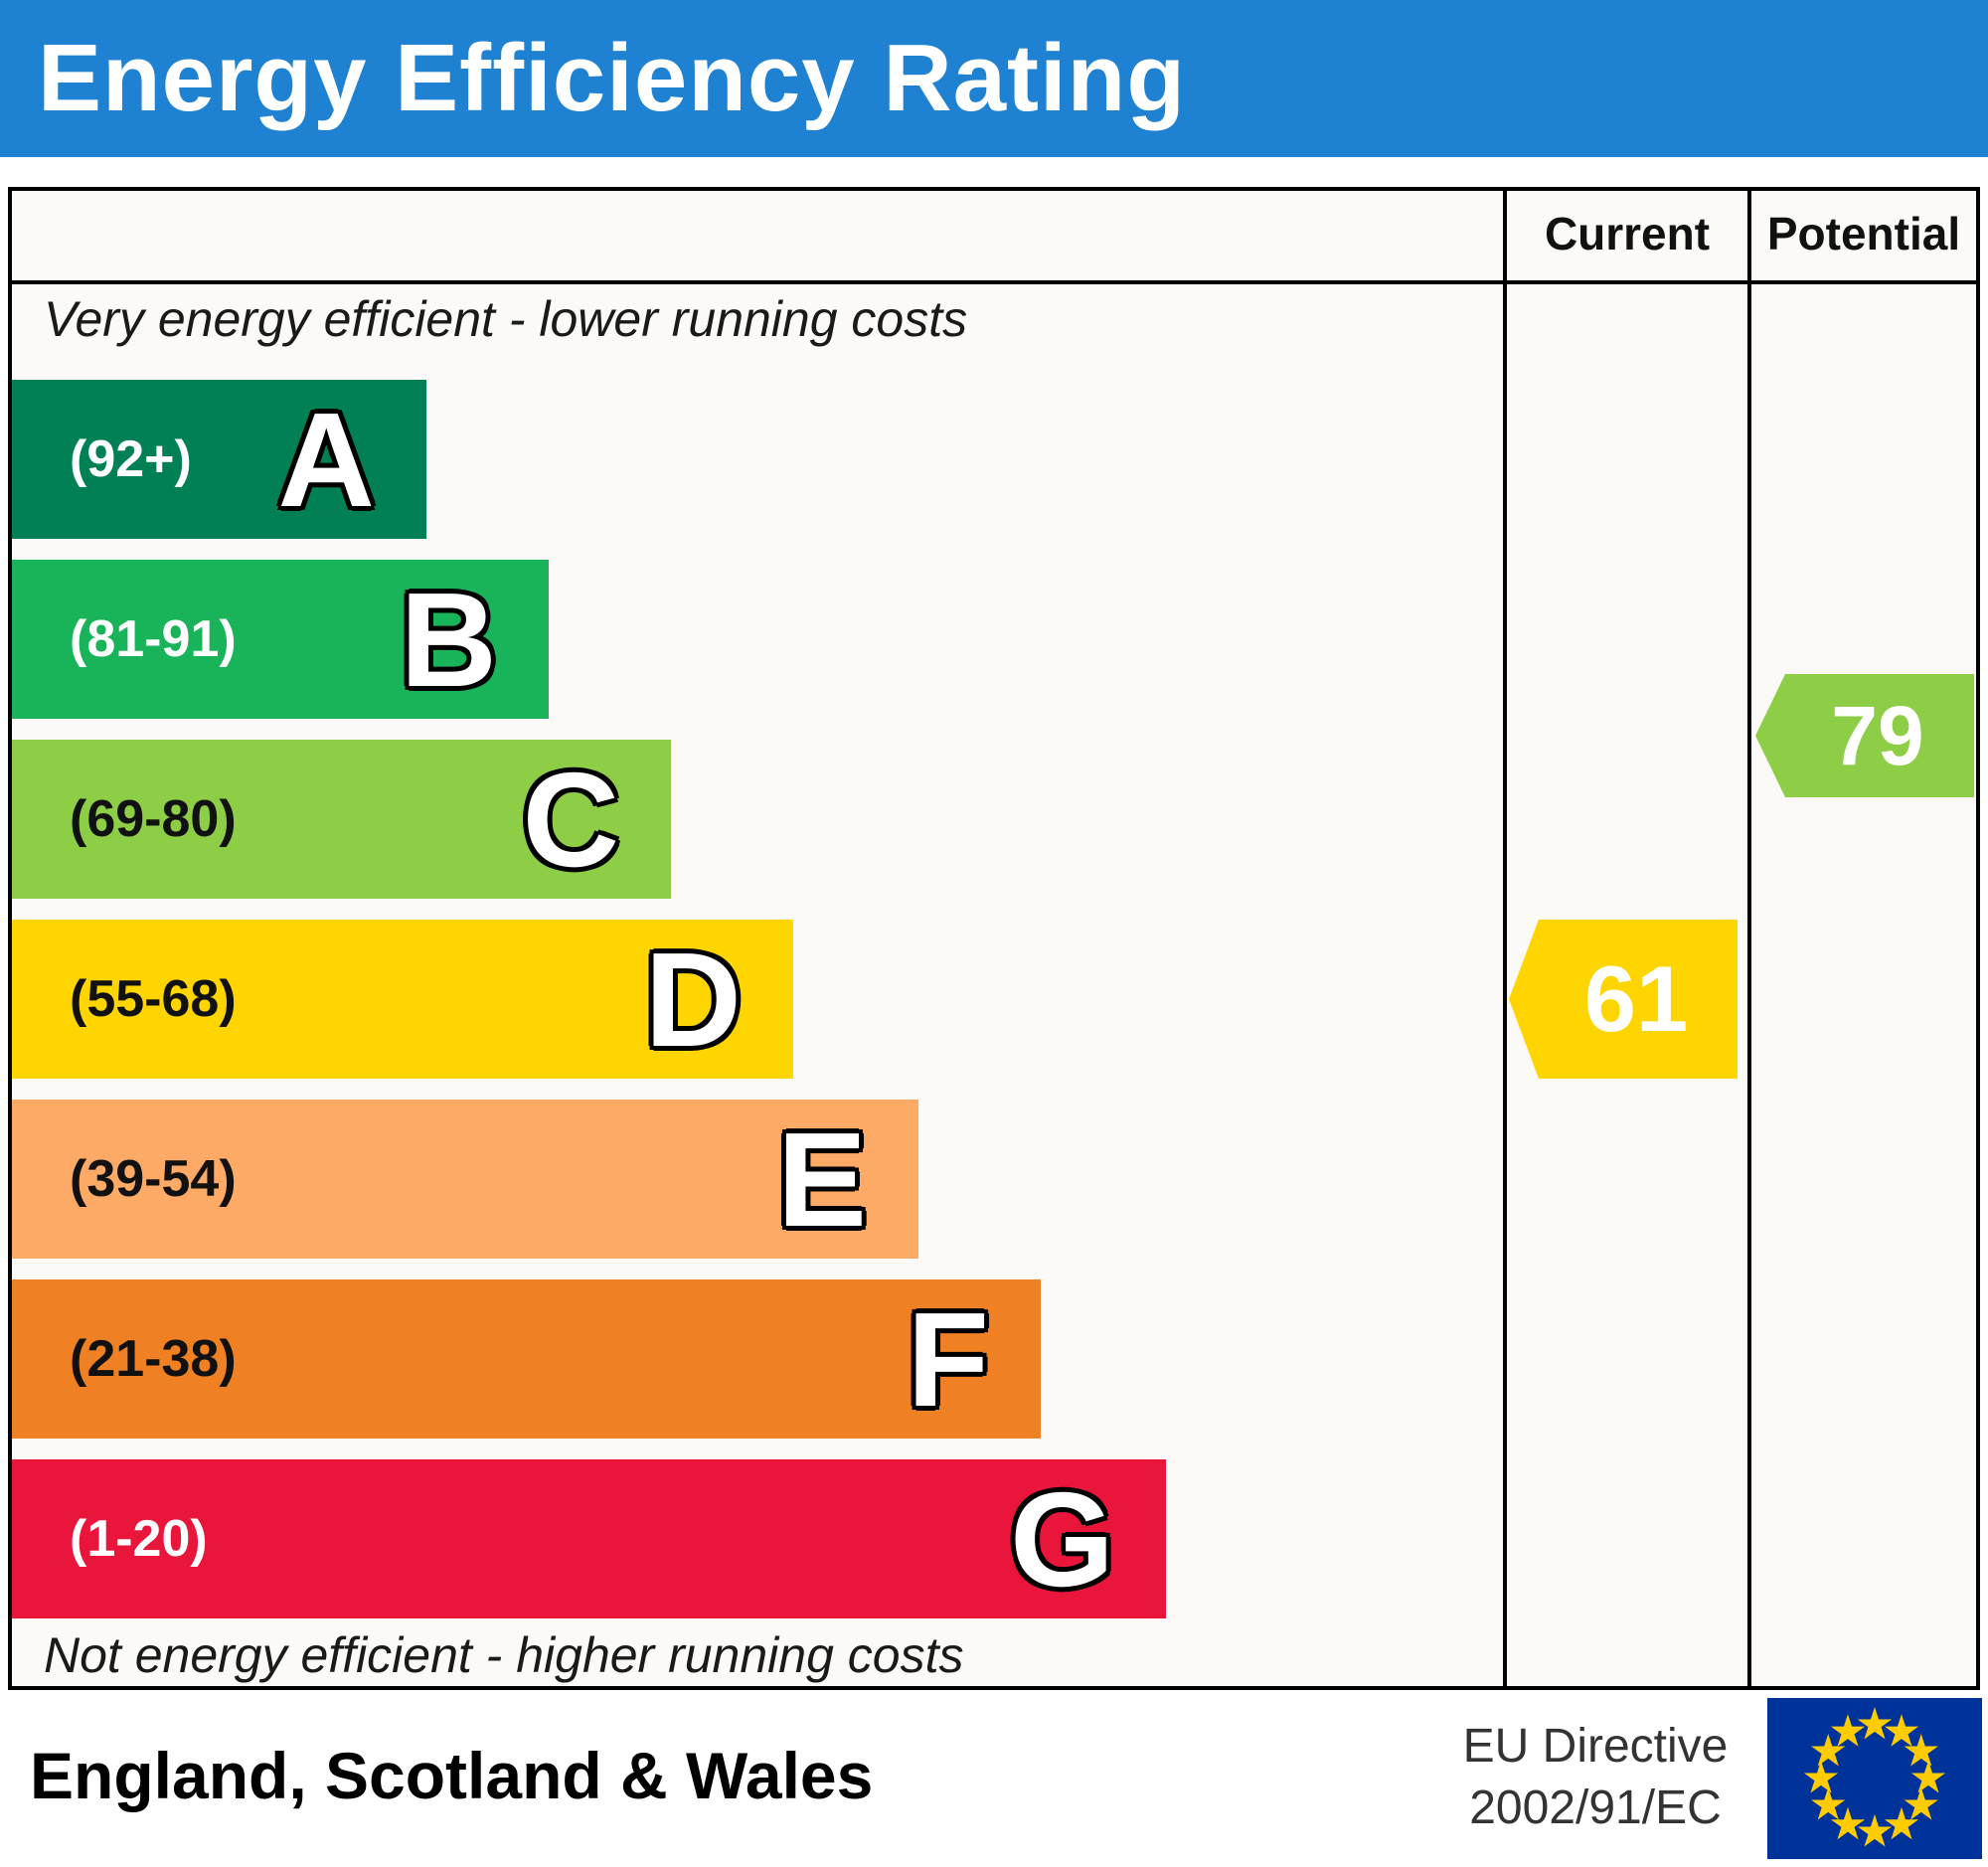 This screenshot has width=1988, height=1867. What do you see at coordinates (1595, 1808) in the screenshot?
I see `eu-directive-line2: 2002/91/EC` at bounding box center [1595, 1808].